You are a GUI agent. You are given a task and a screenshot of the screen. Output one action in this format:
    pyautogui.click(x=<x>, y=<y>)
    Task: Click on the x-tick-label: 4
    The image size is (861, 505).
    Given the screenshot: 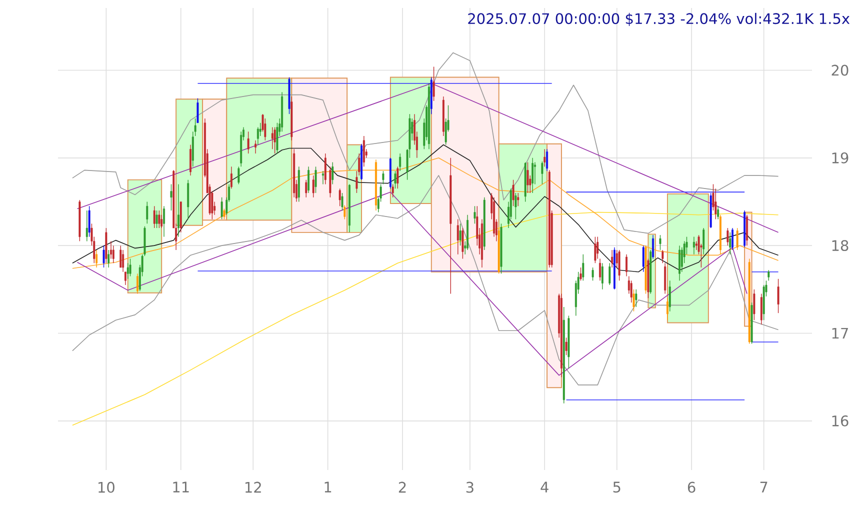 What is the action you would take?
    pyautogui.click(x=544, y=487)
    